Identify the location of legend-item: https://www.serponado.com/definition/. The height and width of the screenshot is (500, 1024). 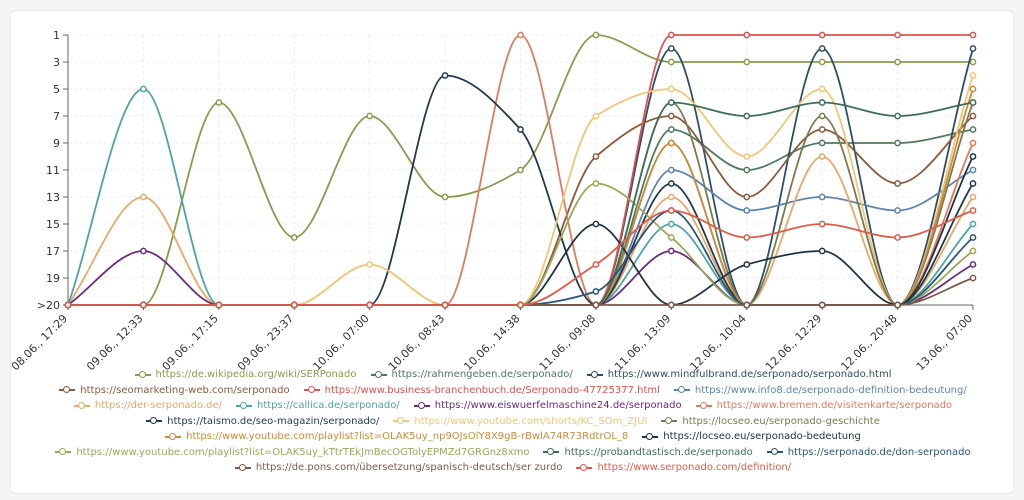
(683, 468).